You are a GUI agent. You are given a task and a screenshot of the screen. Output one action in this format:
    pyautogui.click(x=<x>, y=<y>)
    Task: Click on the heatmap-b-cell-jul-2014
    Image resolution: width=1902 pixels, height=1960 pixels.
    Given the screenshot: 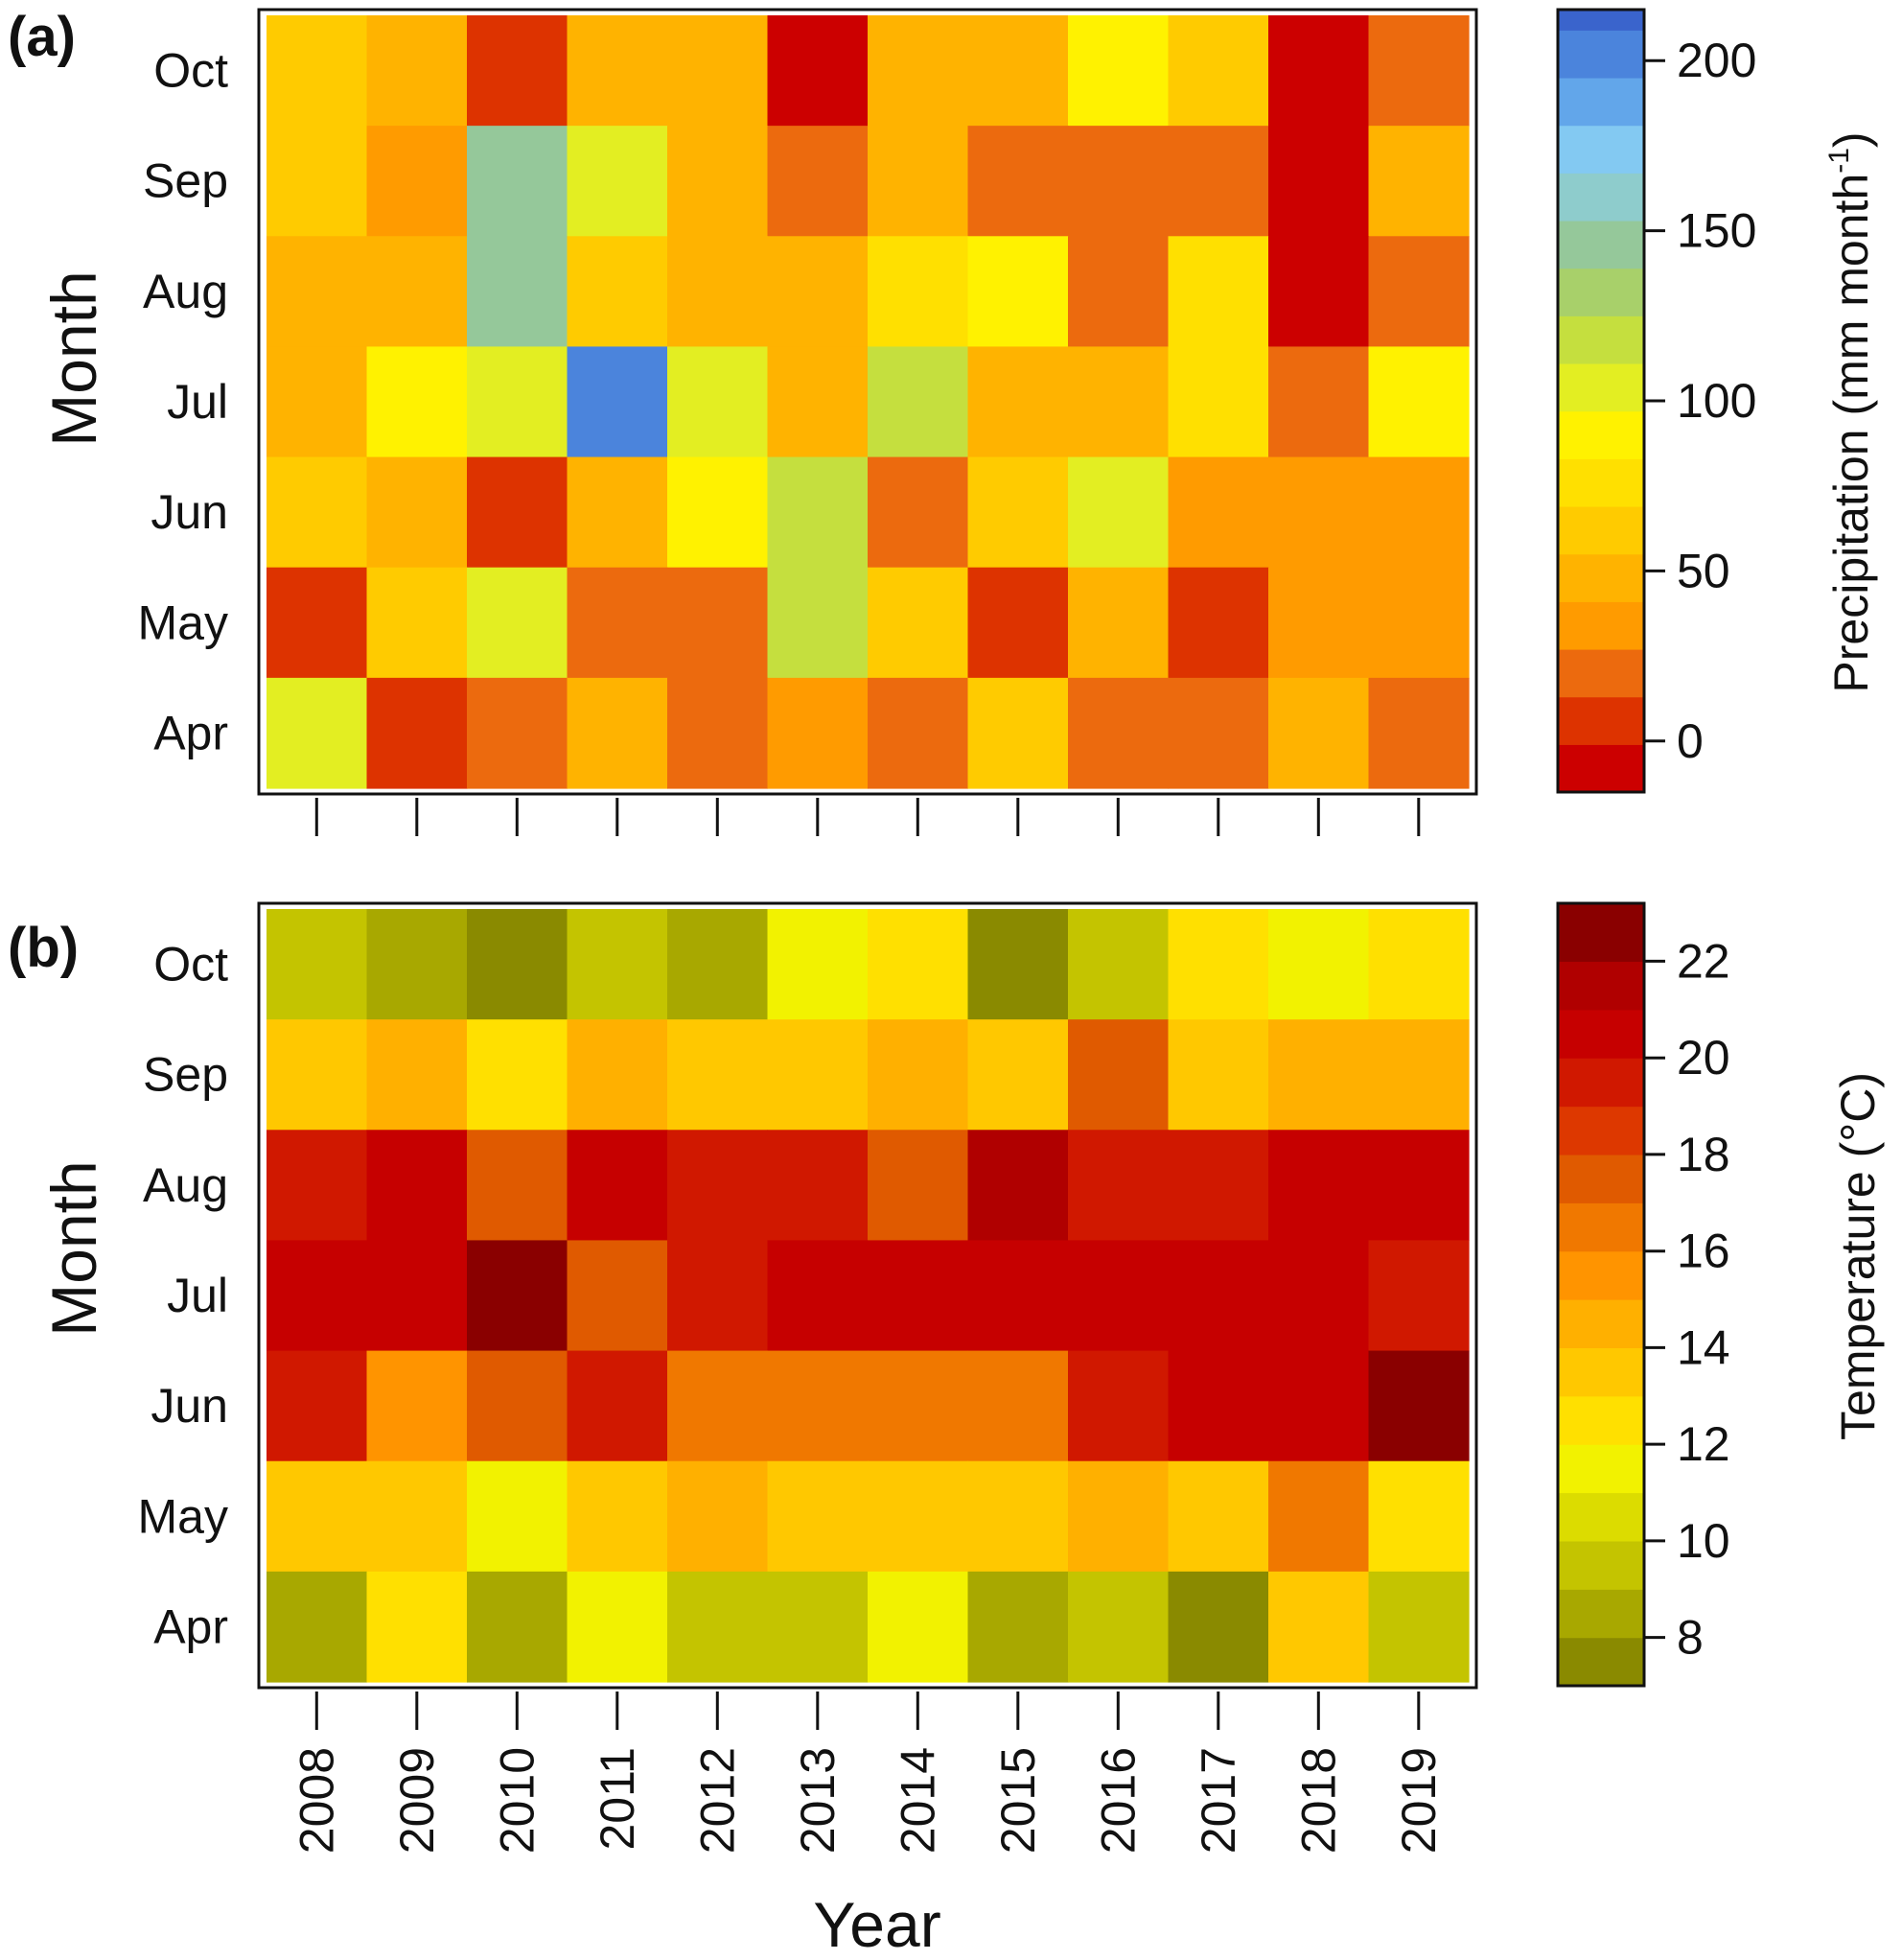 What is the action you would take?
    pyautogui.click(x=918, y=1296)
    